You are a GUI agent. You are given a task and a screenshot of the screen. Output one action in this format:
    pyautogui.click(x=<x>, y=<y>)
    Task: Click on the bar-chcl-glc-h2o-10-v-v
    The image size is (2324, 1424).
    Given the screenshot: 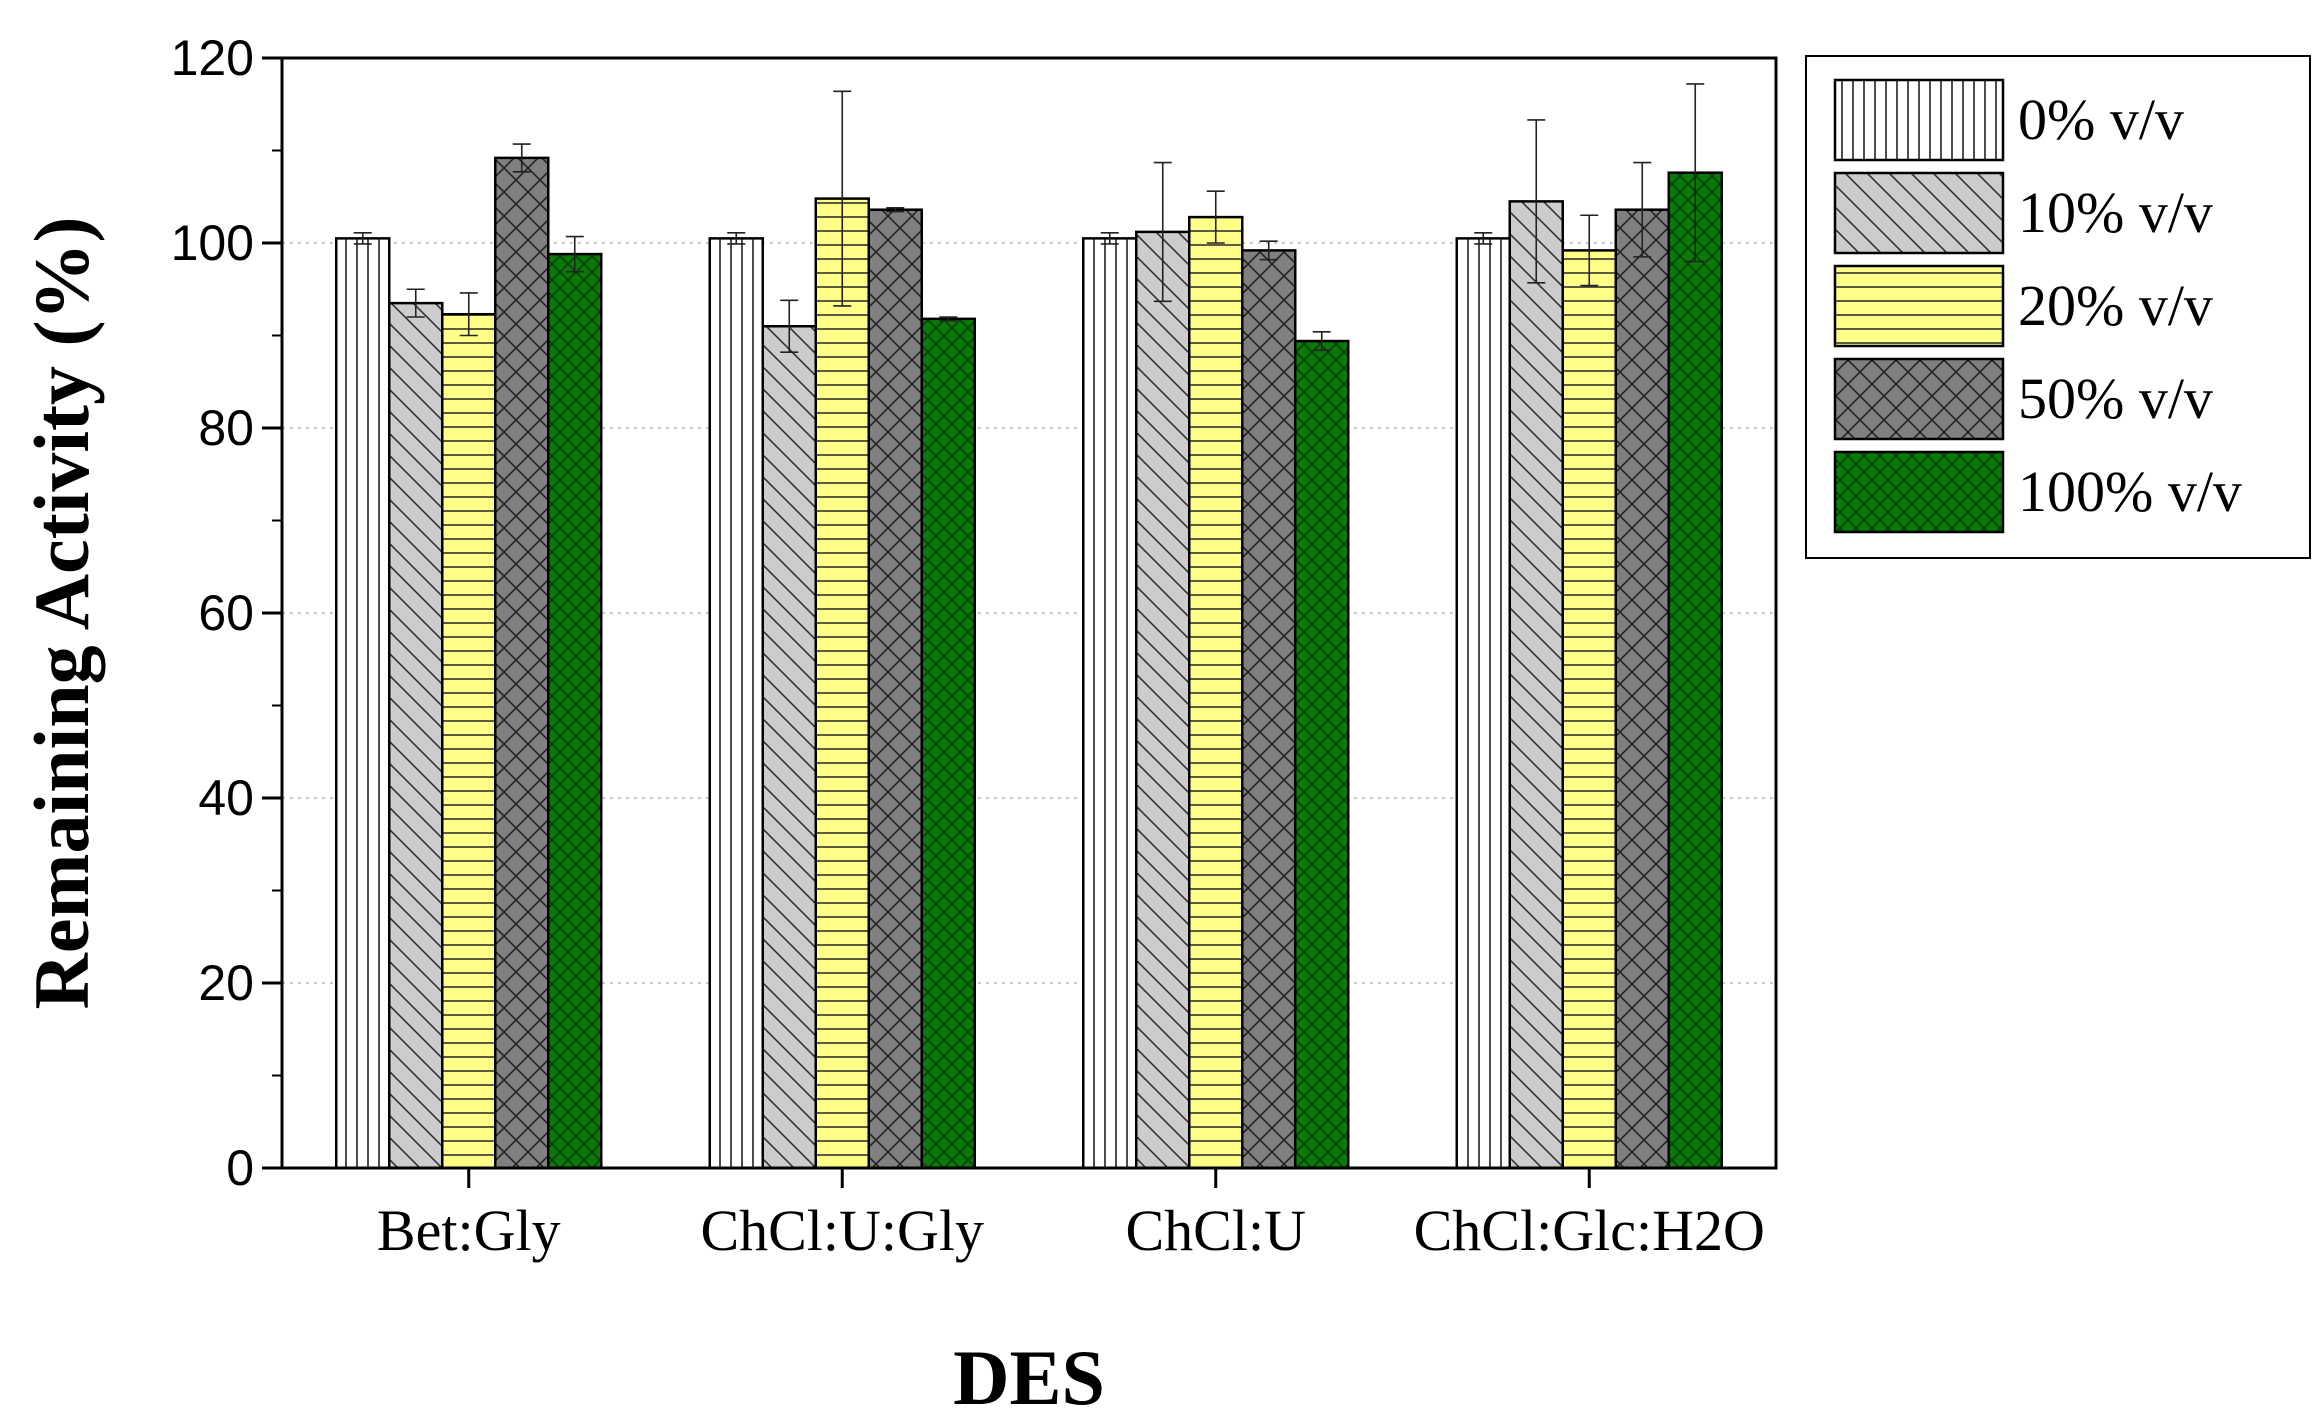 What is the action you would take?
    pyautogui.click(x=1536, y=685)
    